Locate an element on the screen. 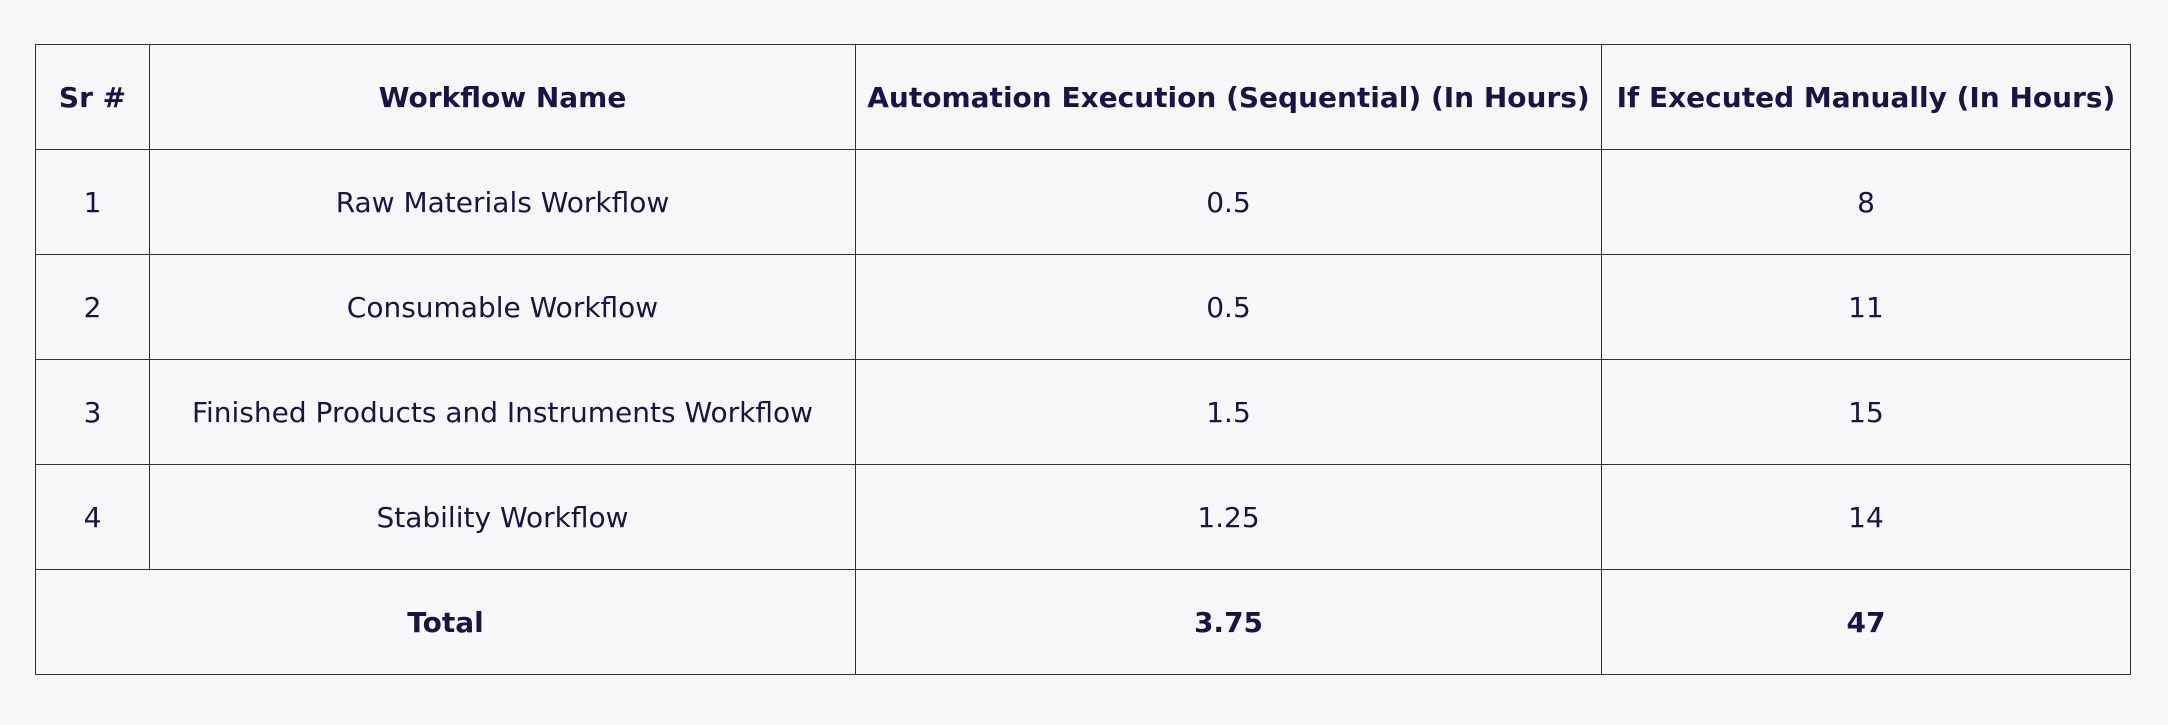  table-row: 4 Stability Workflow 1.25 14 is located at coordinates (1083, 517).